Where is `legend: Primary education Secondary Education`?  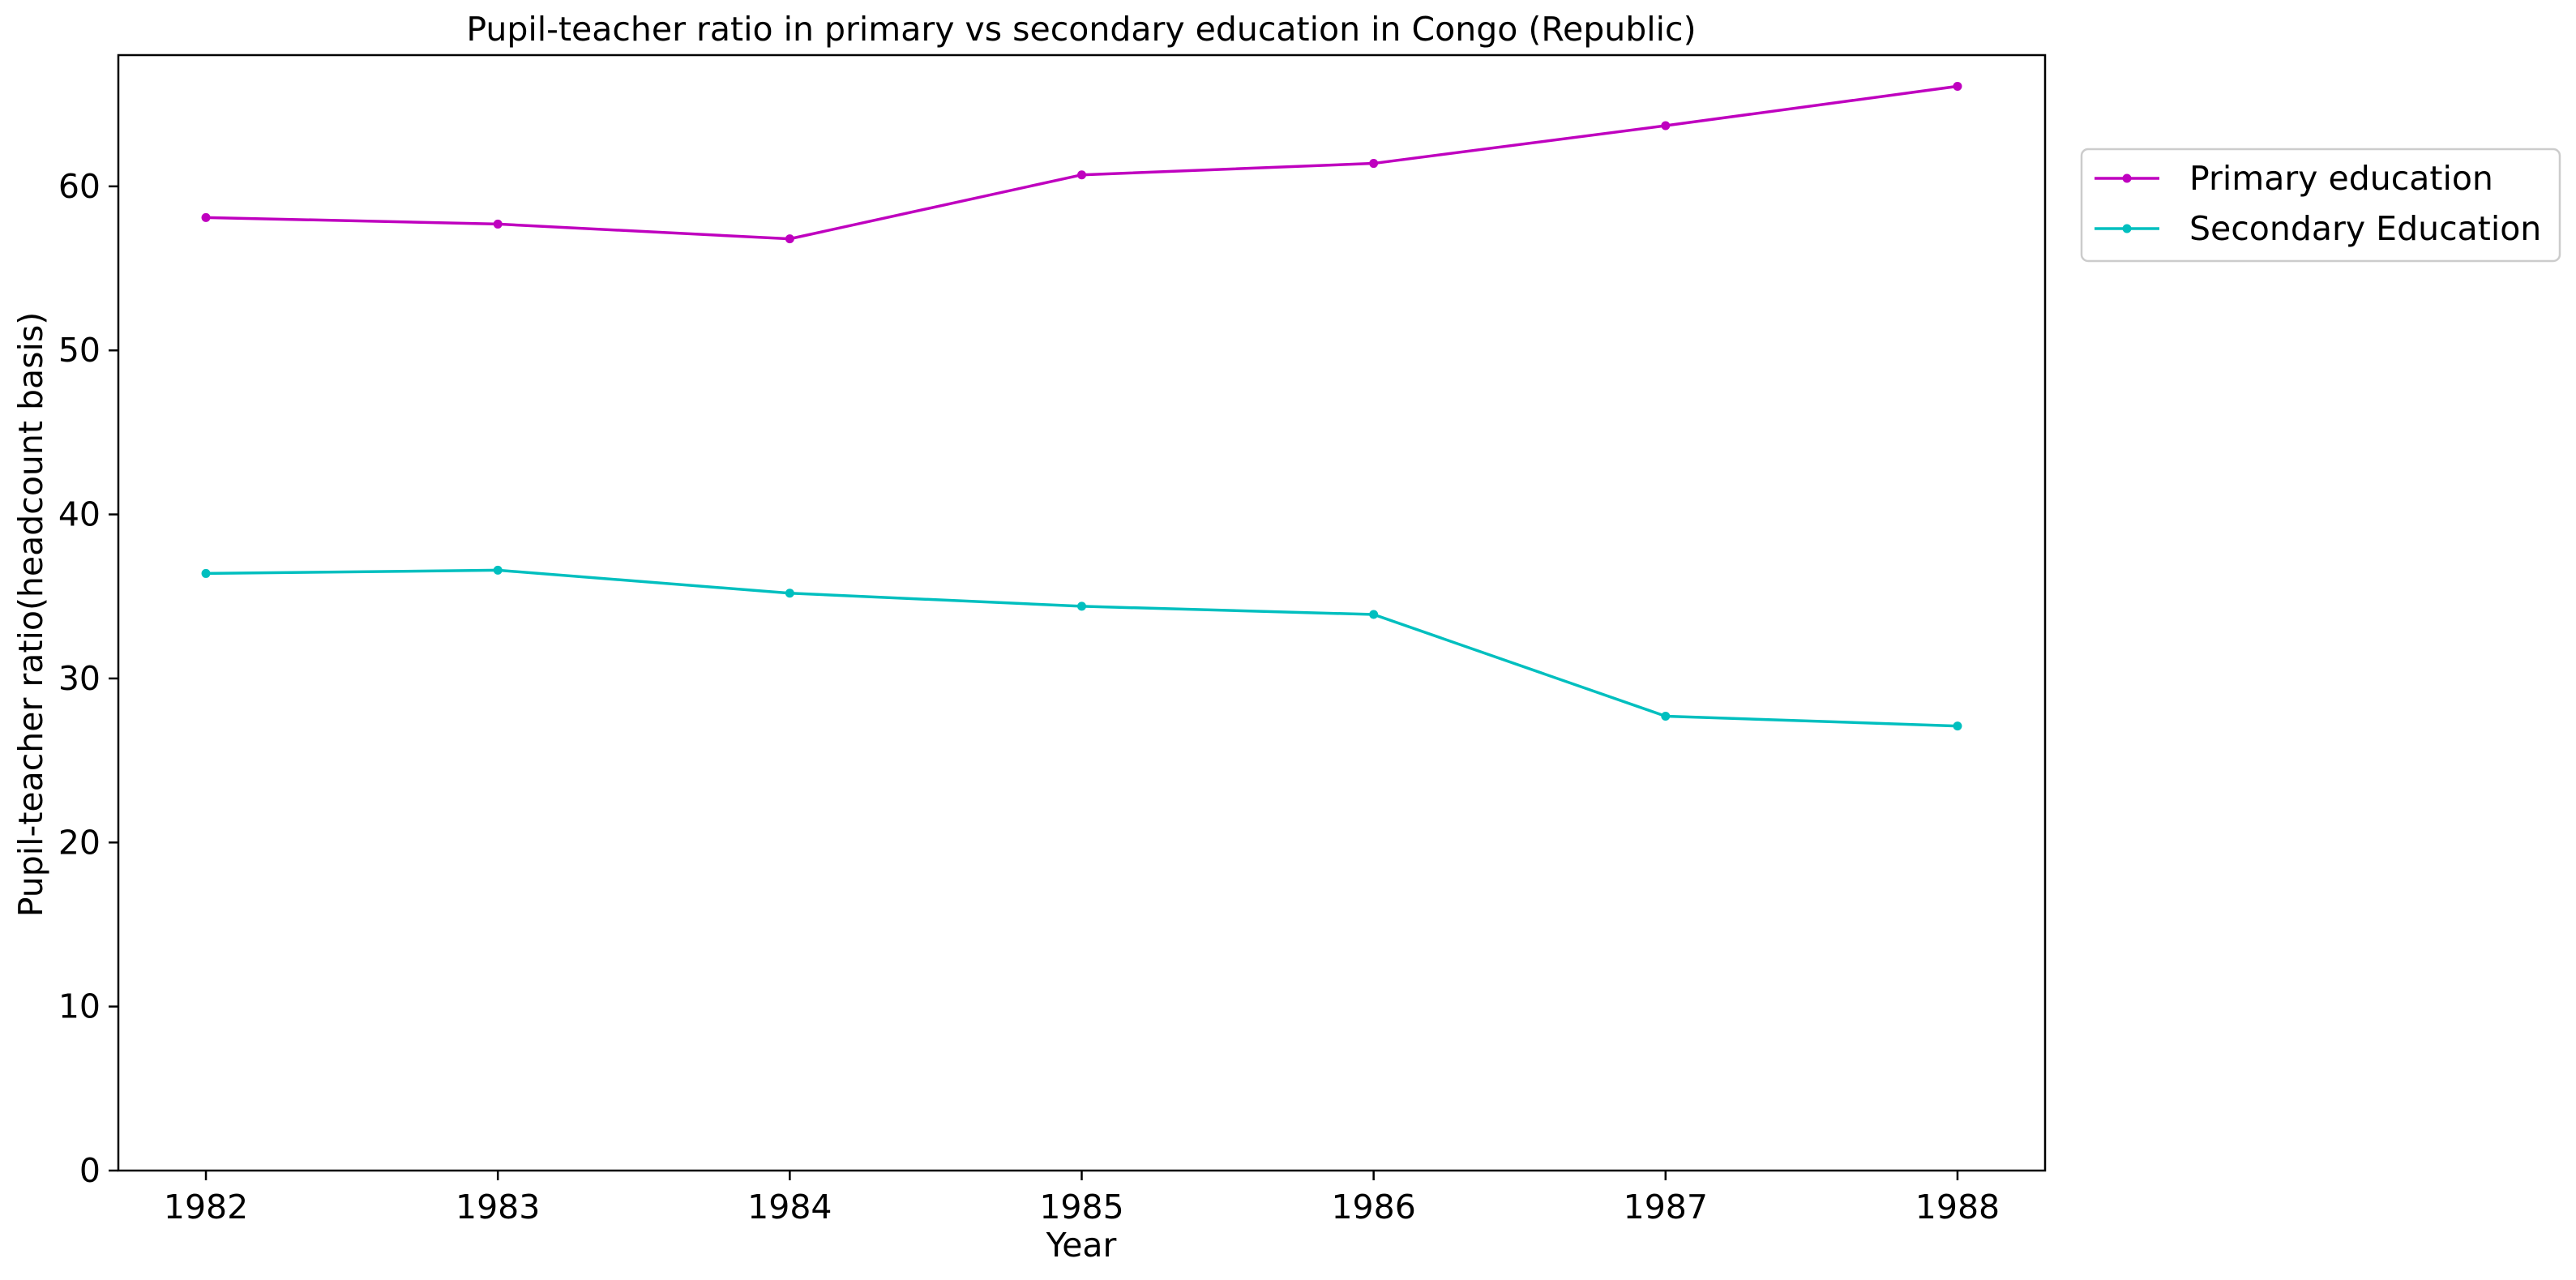 legend: Primary education Secondary Education is located at coordinates (2320, 206).